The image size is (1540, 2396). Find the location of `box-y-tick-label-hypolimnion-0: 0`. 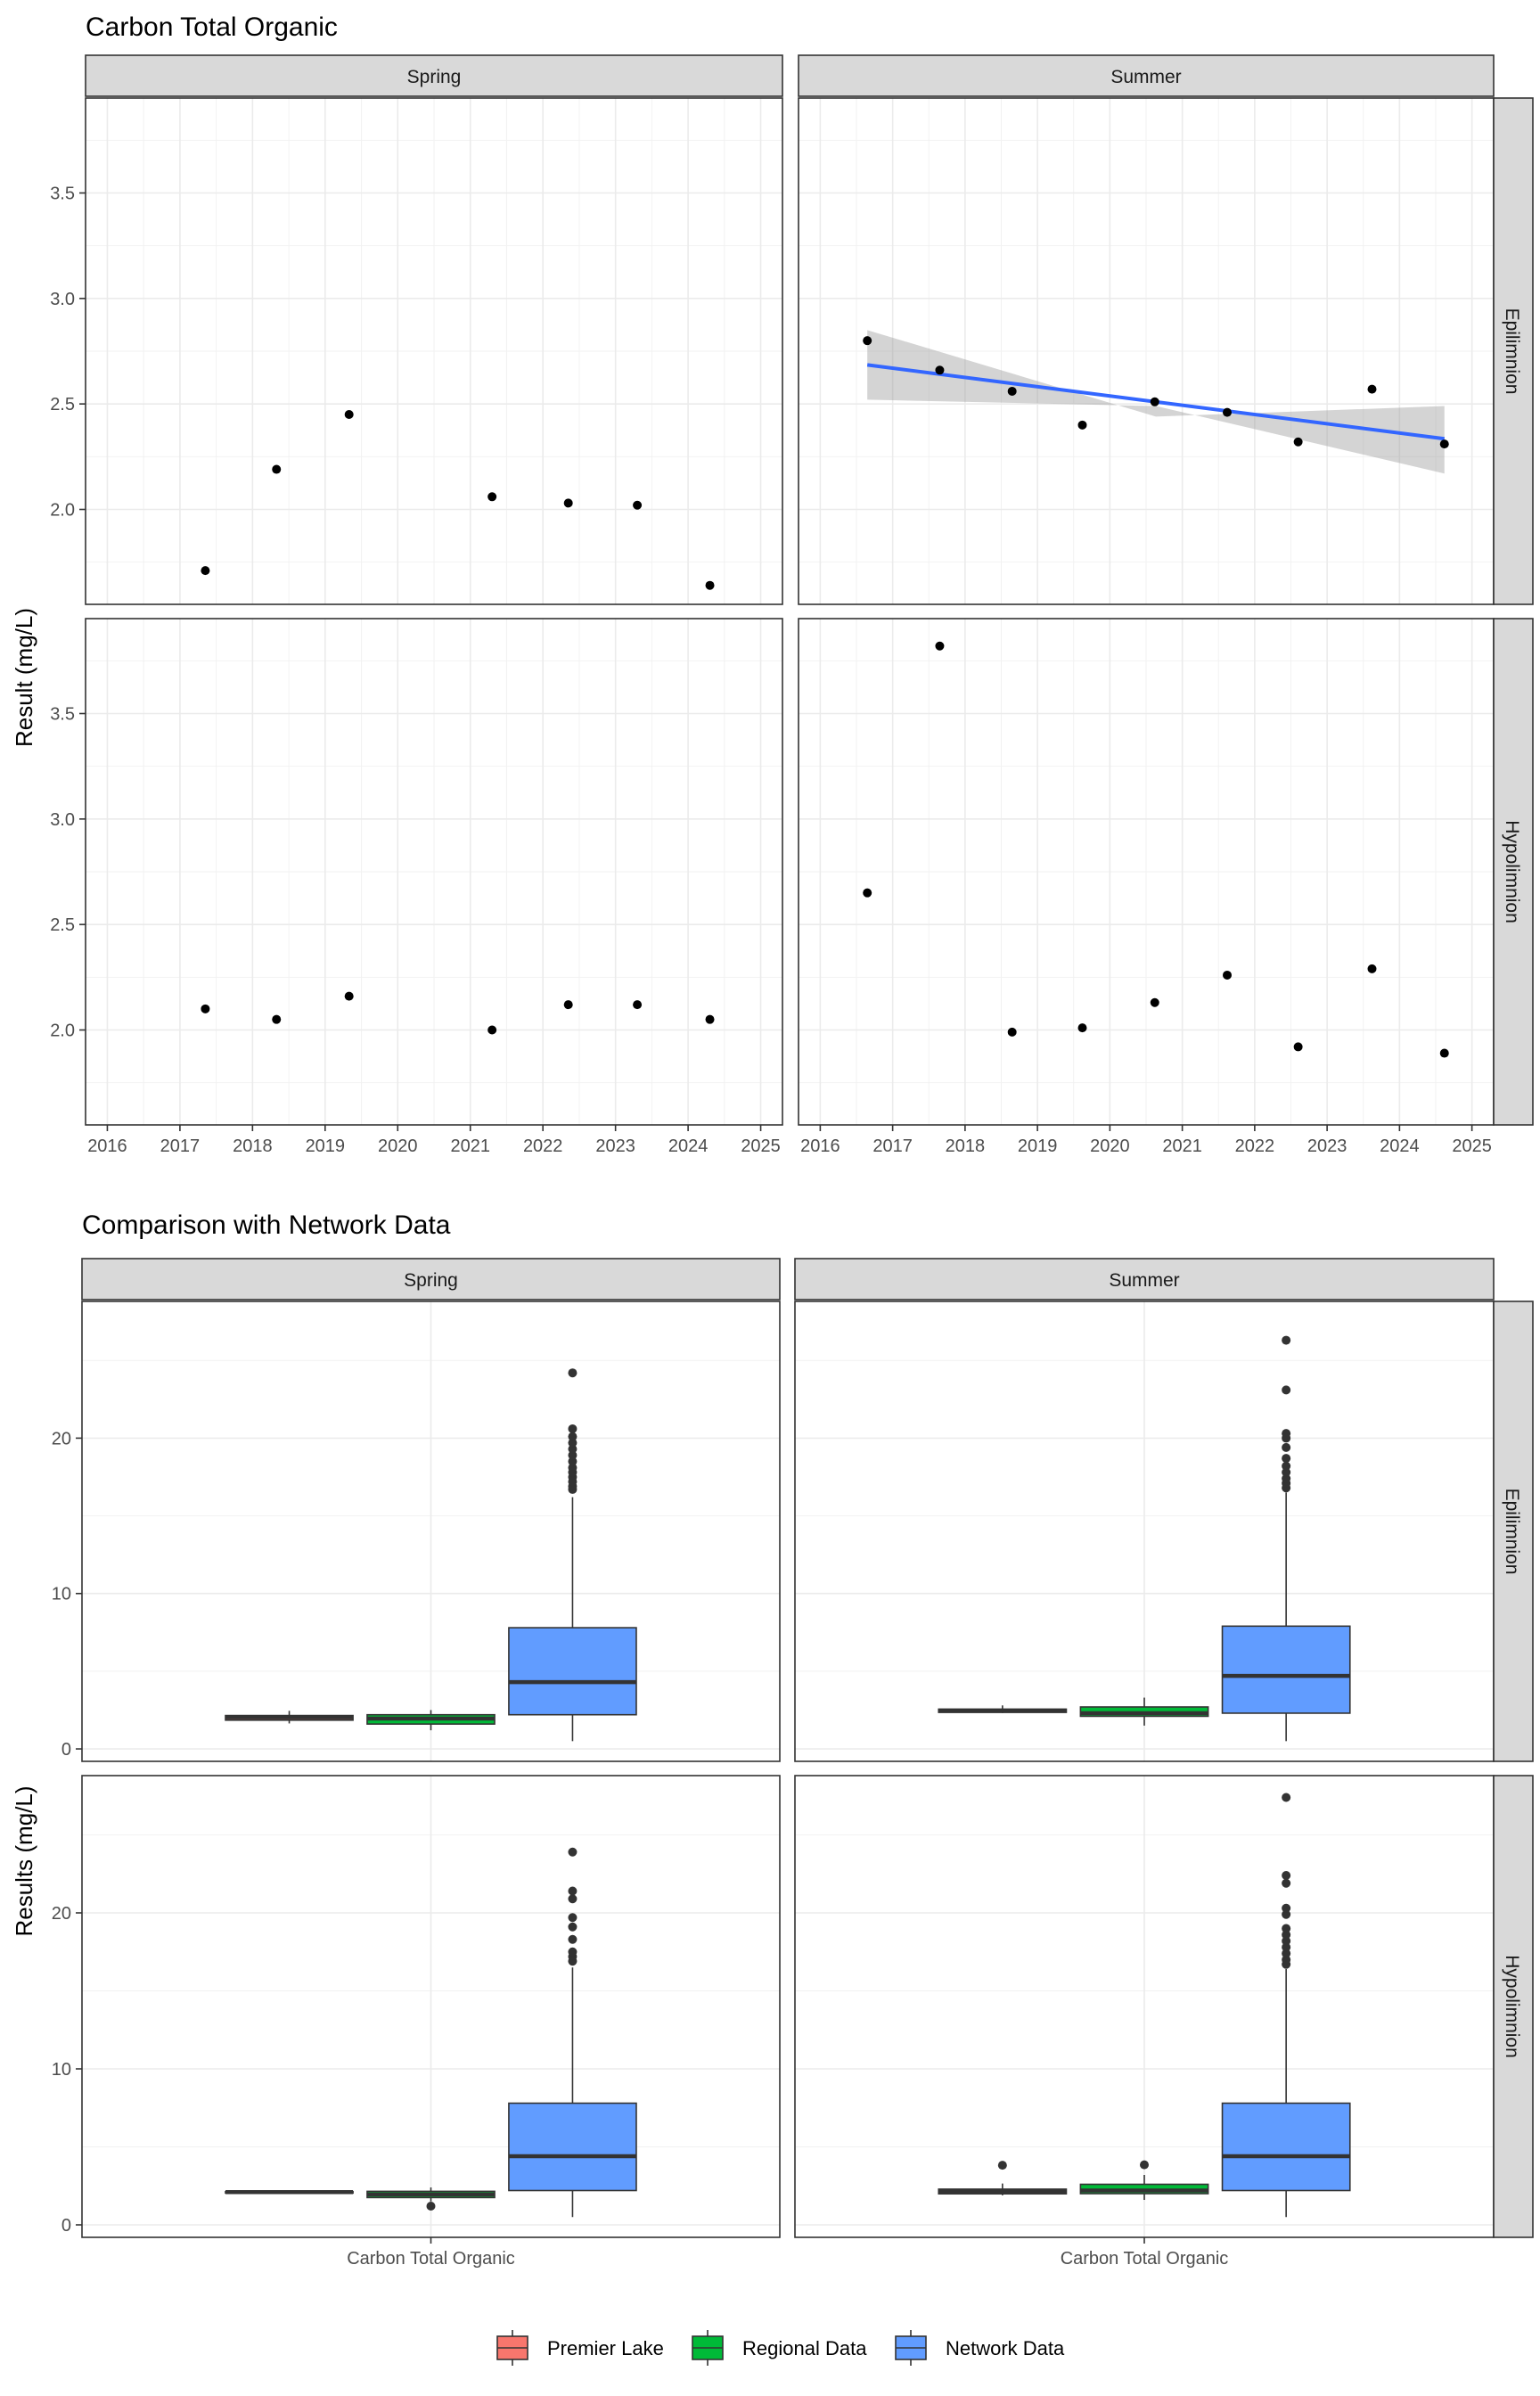

box-y-tick-label-hypolimnion-0: 0 is located at coordinates (66, 2226).